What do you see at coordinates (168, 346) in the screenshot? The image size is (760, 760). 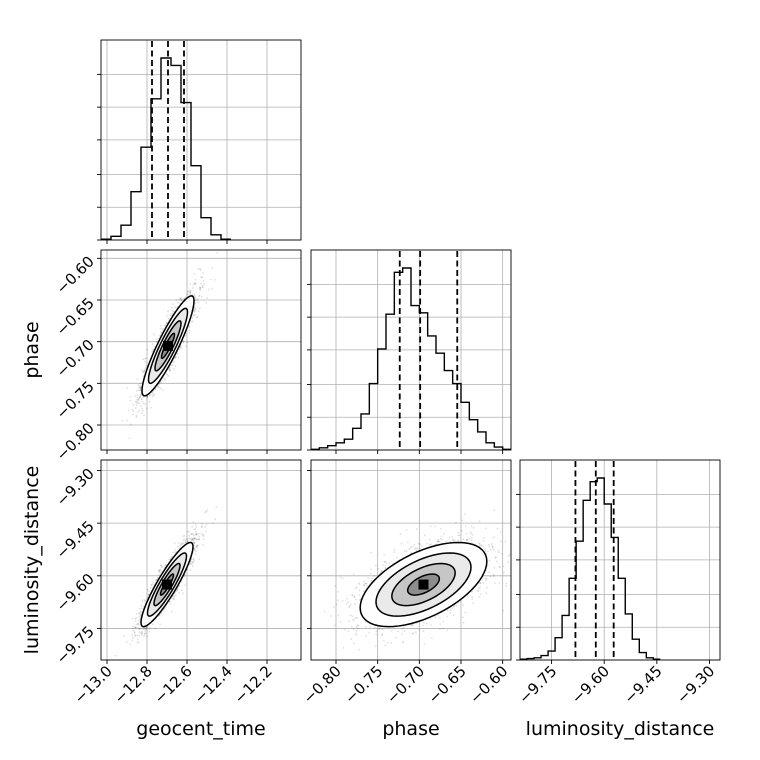 I see `contour-line` at bounding box center [168, 346].